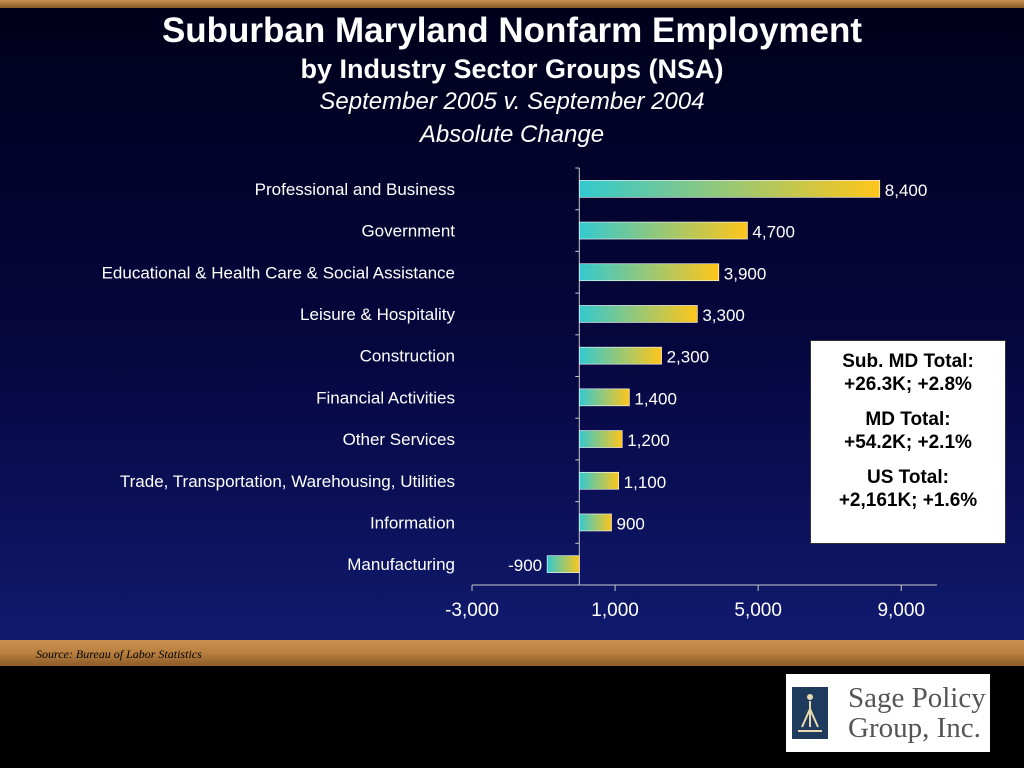 This screenshot has width=1024, height=768. What do you see at coordinates (512, 101) in the screenshot?
I see `chart-period: September 2005 v. September 2004` at bounding box center [512, 101].